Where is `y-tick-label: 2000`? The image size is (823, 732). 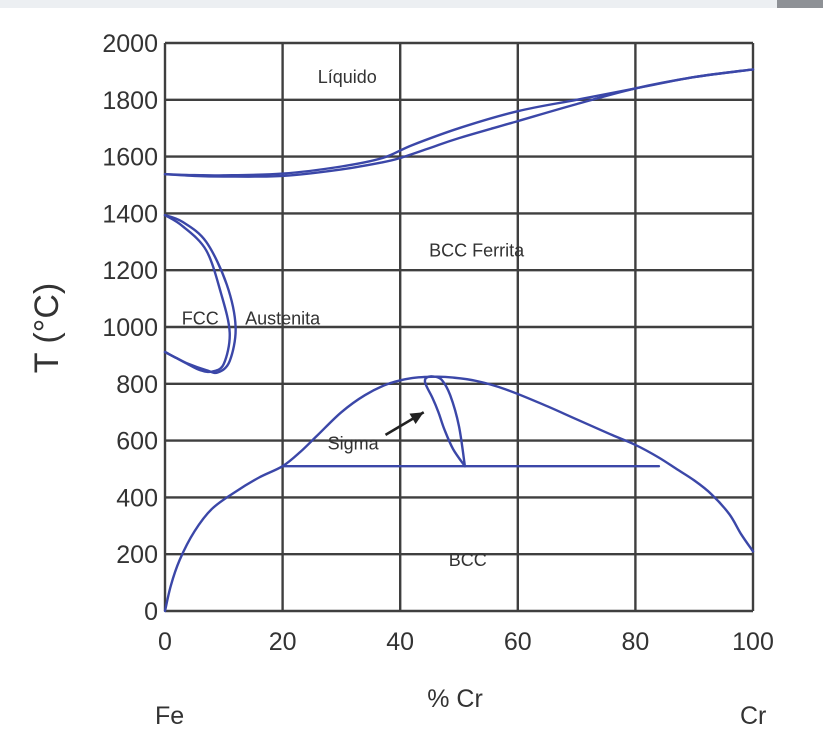 y-tick-label: 2000 is located at coordinates (130, 44).